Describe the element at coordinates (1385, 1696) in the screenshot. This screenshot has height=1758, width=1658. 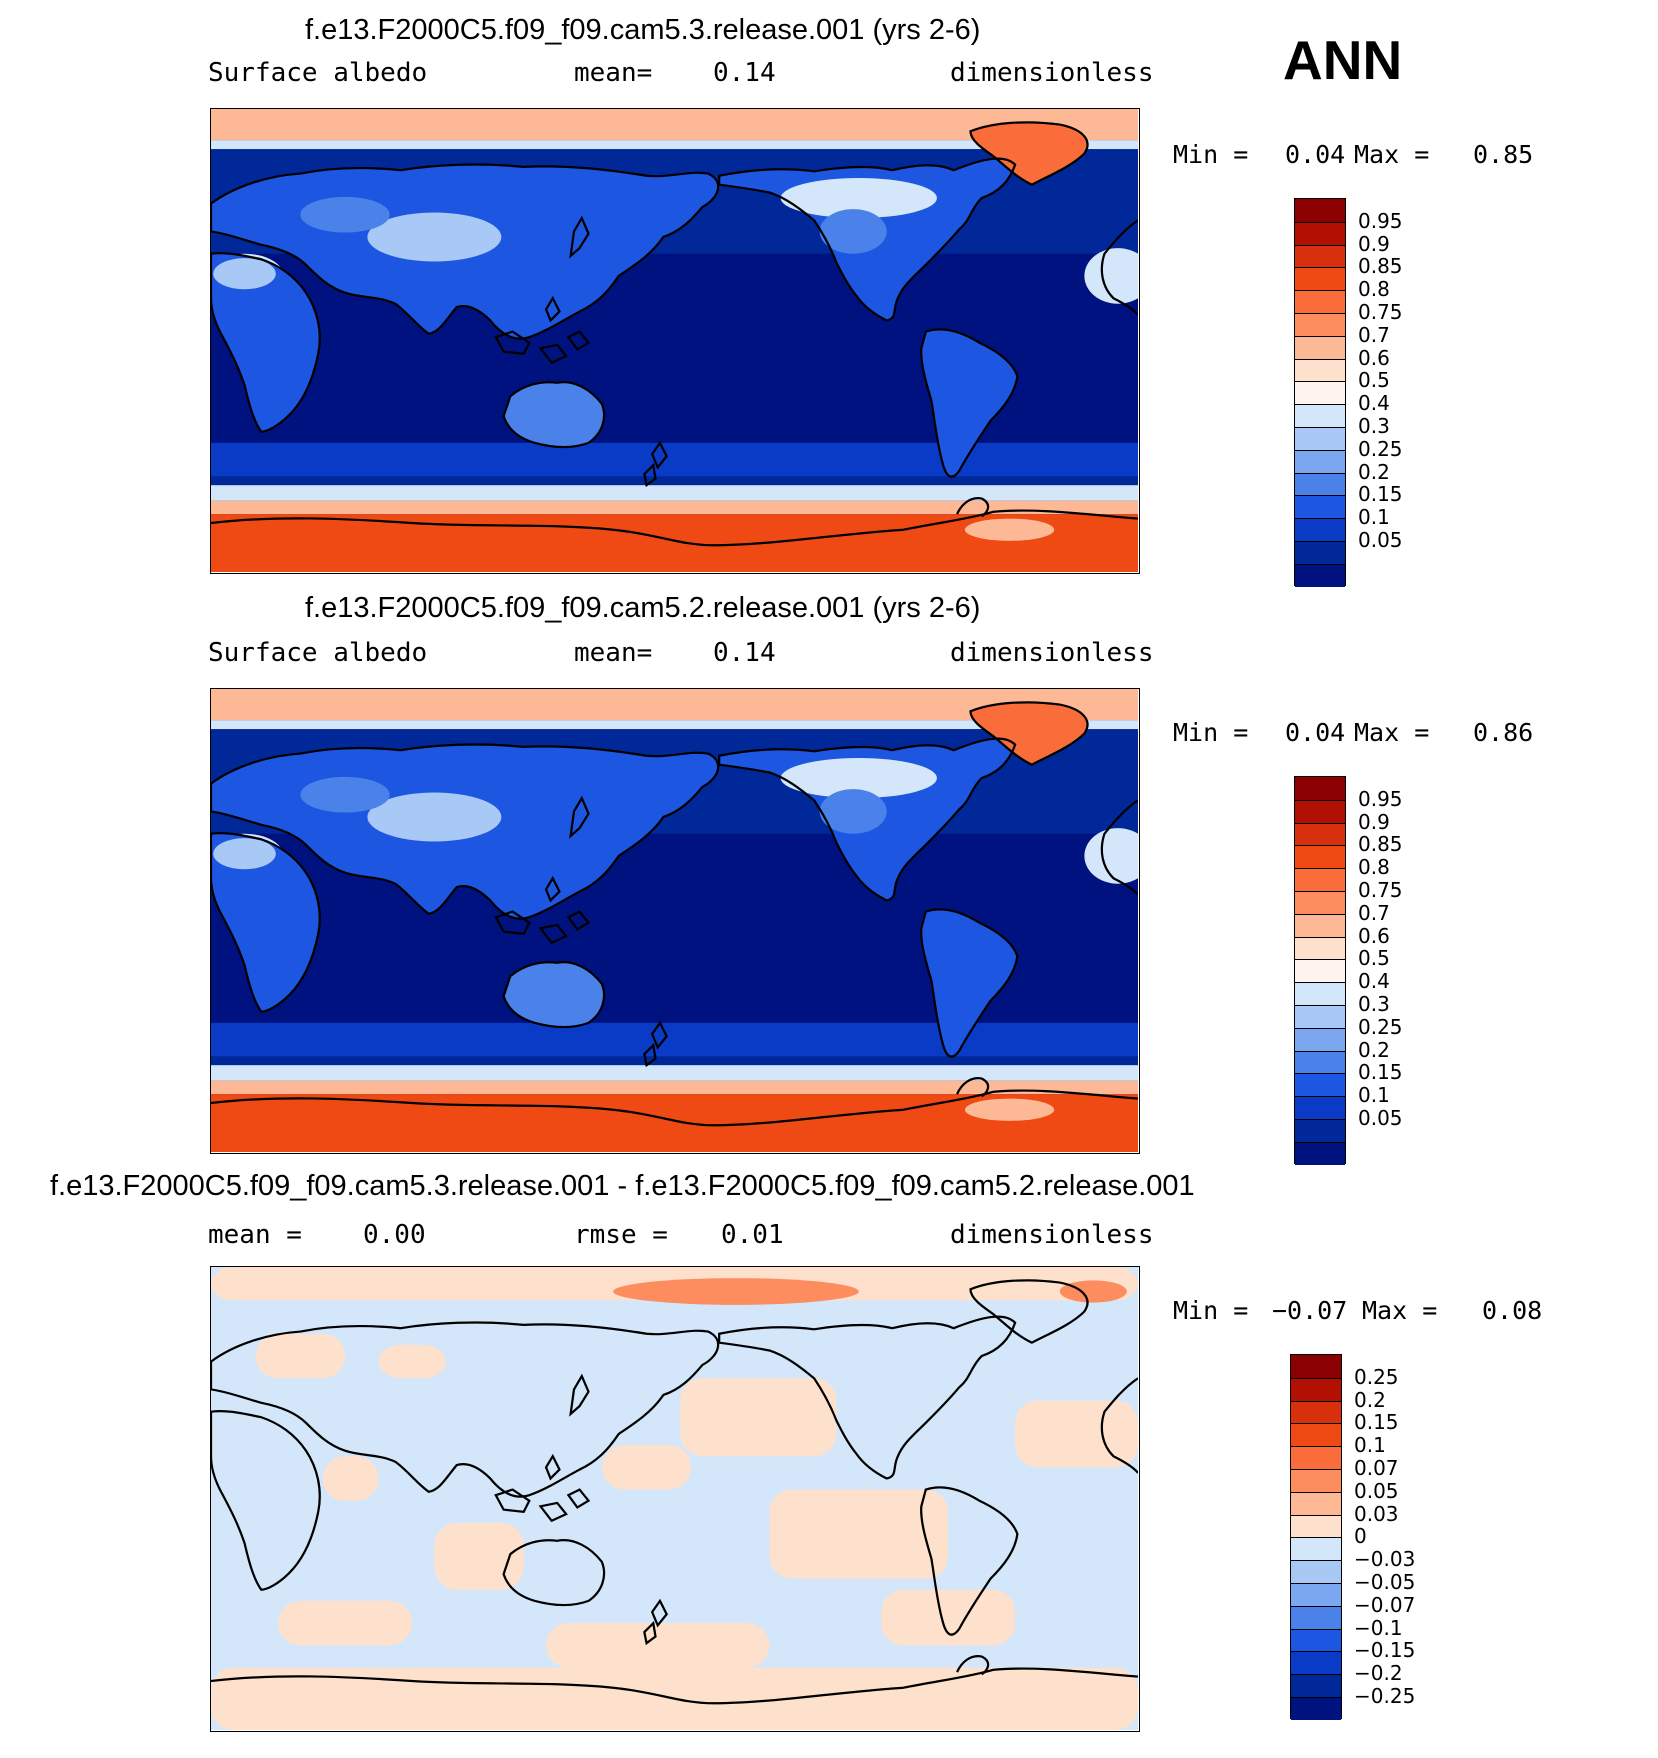
I see `colorbar-tick-label: −0.25` at that location.